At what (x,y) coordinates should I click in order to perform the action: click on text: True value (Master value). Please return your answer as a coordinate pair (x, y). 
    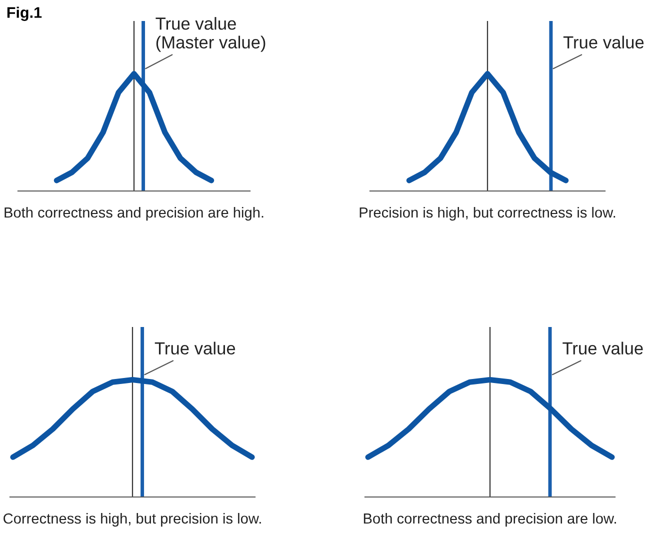
    Looking at the image, I should click on (211, 34).